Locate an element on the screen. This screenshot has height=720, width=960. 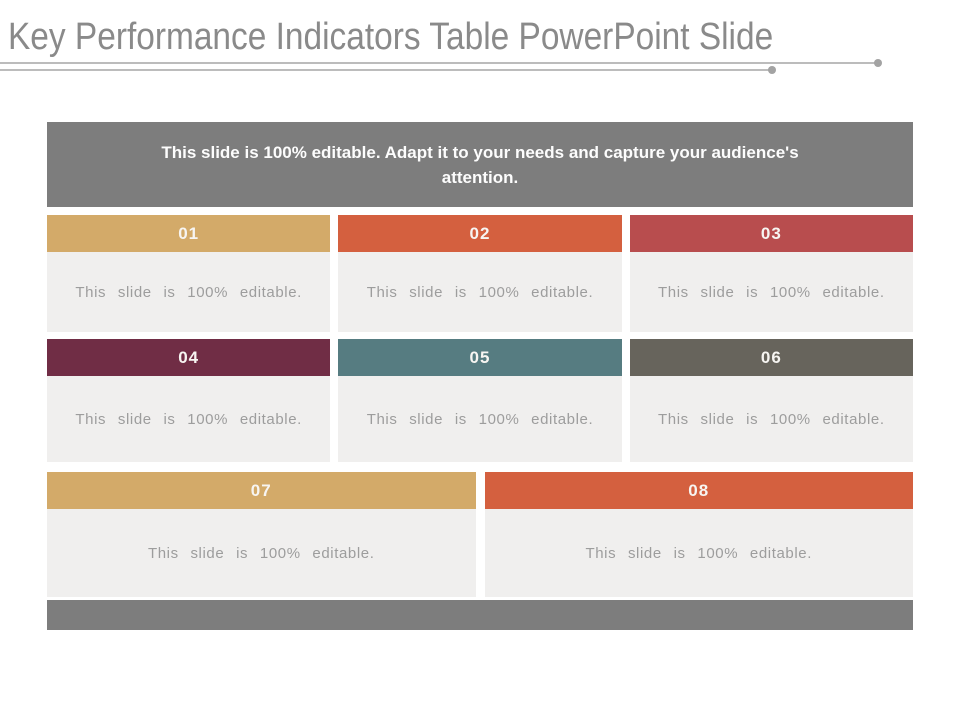
kpi-cell-04-body: This slide is 100% editable. is located at coordinates (189, 419).